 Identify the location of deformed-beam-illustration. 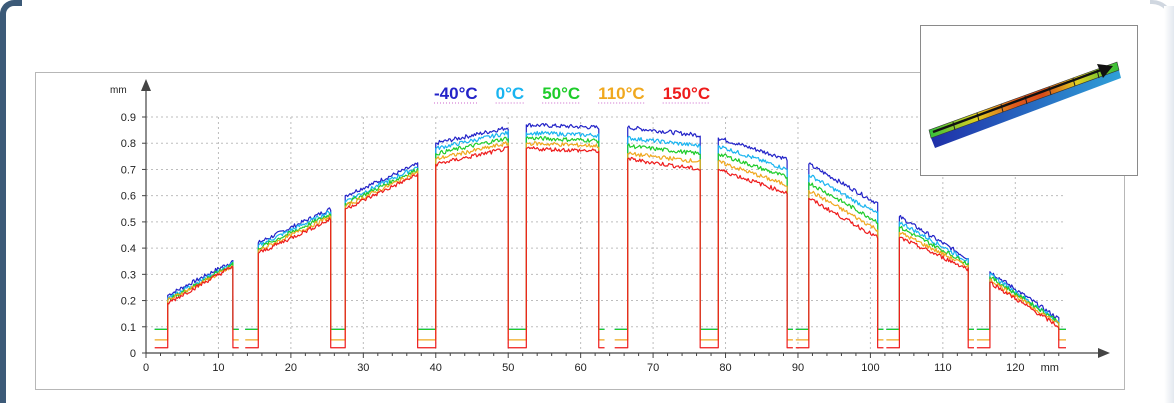
(1024, 104).